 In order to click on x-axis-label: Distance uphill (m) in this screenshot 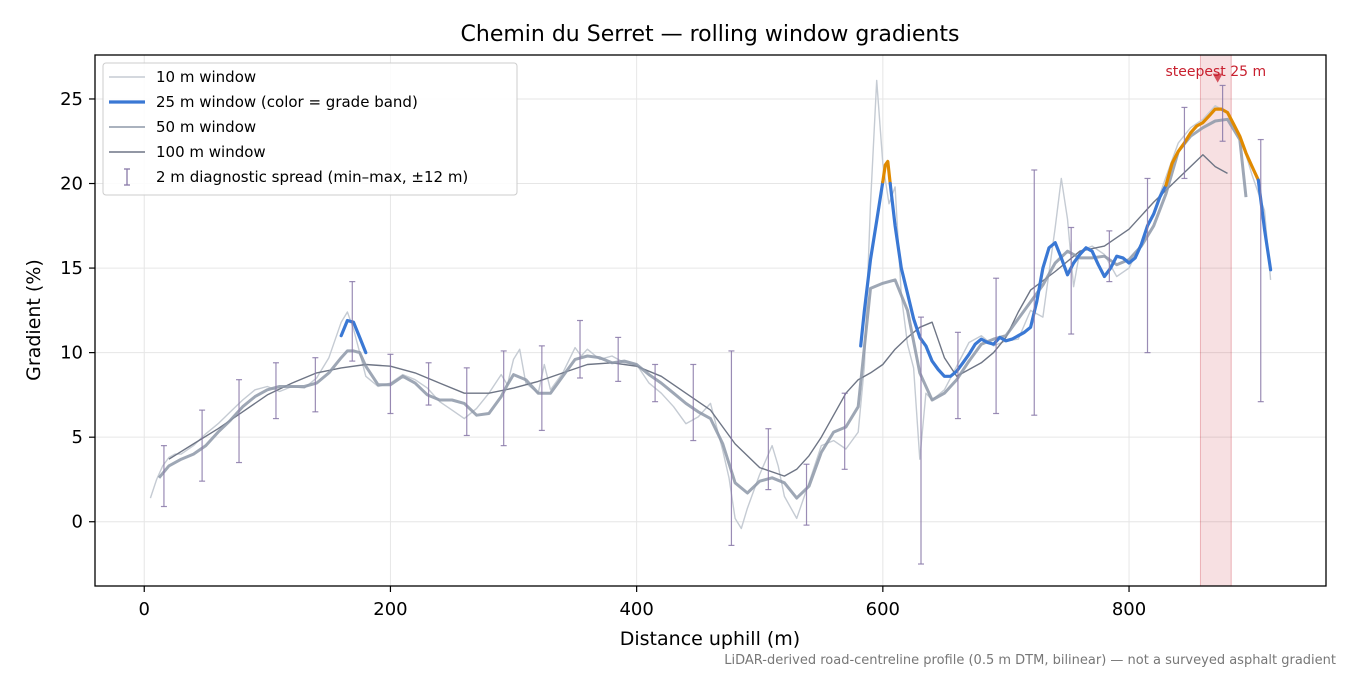, I will do `click(710, 639)`.